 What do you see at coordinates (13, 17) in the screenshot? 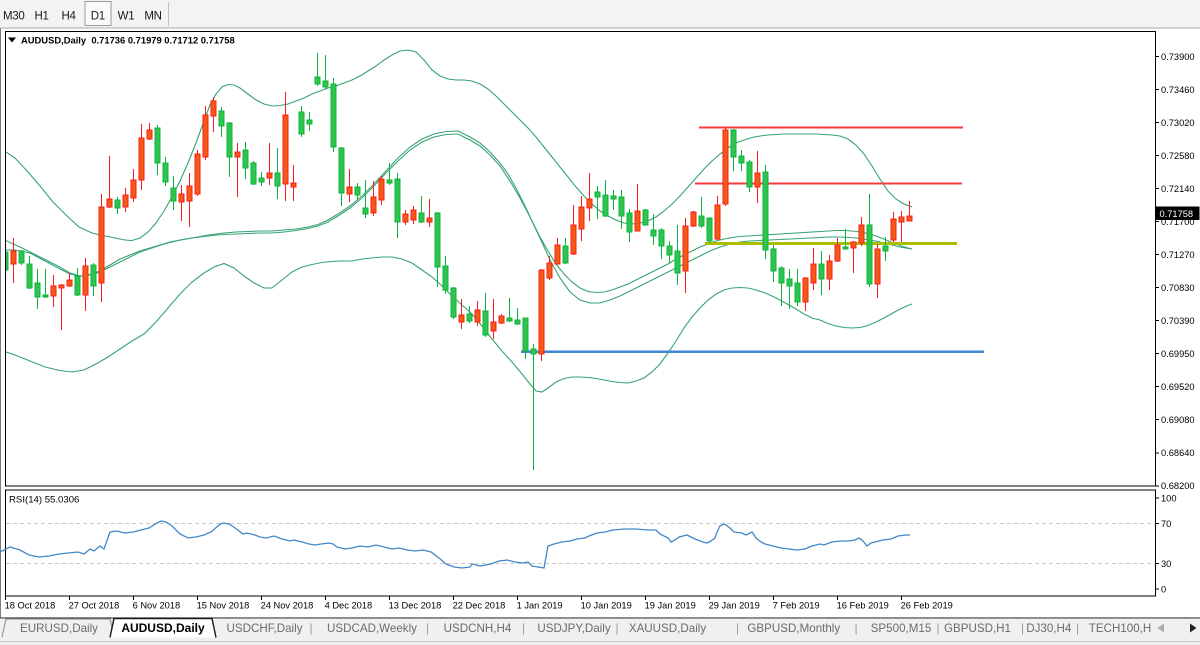
I see `svg-text: M30` at bounding box center [13, 17].